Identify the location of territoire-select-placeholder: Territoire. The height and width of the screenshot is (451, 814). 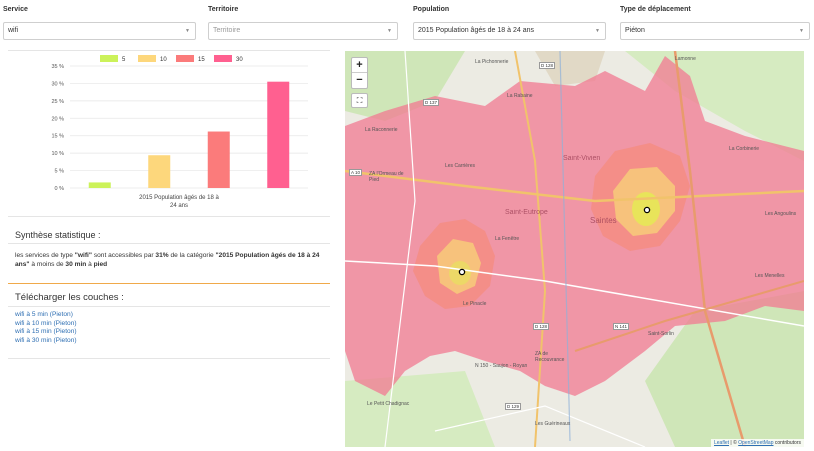
(227, 30).